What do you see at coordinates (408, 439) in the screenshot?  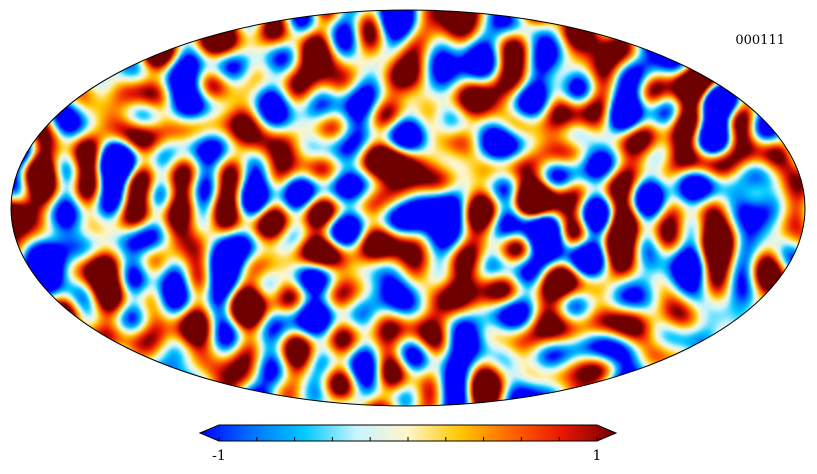 I see `colorbar-ticks` at bounding box center [408, 439].